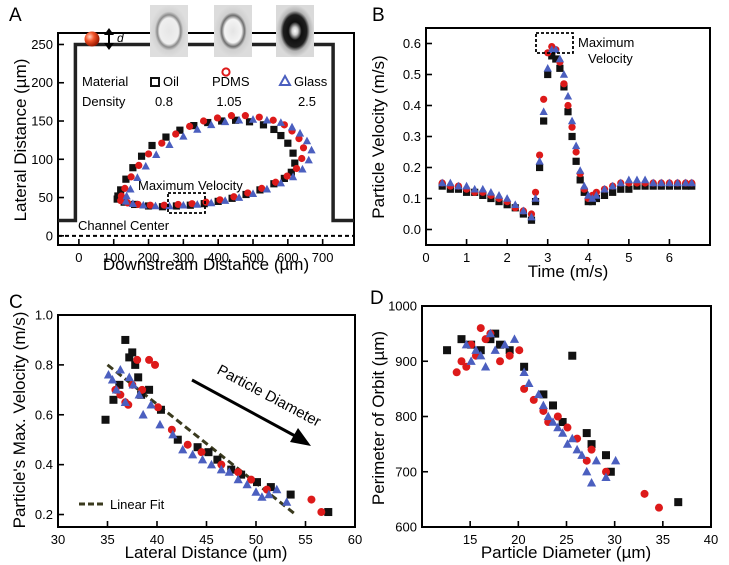 The width and height of the screenshot is (729, 565). What do you see at coordinates (206, 552) in the screenshot?
I see `panel-c-x-axis-title: Lateral Distance (µm)` at bounding box center [206, 552].